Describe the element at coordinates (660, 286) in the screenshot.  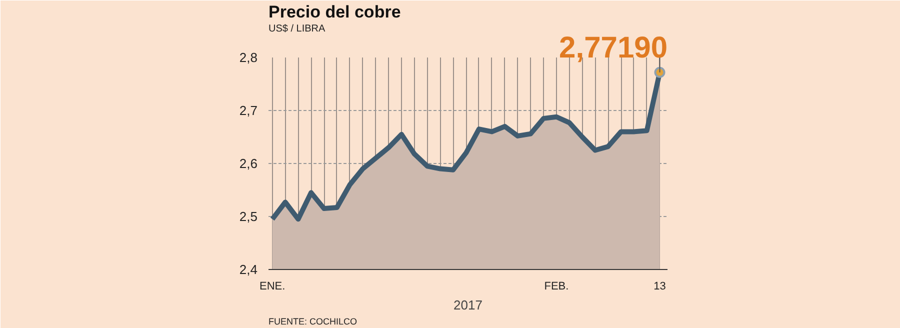
I see `x-tick-label: 13` at that location.